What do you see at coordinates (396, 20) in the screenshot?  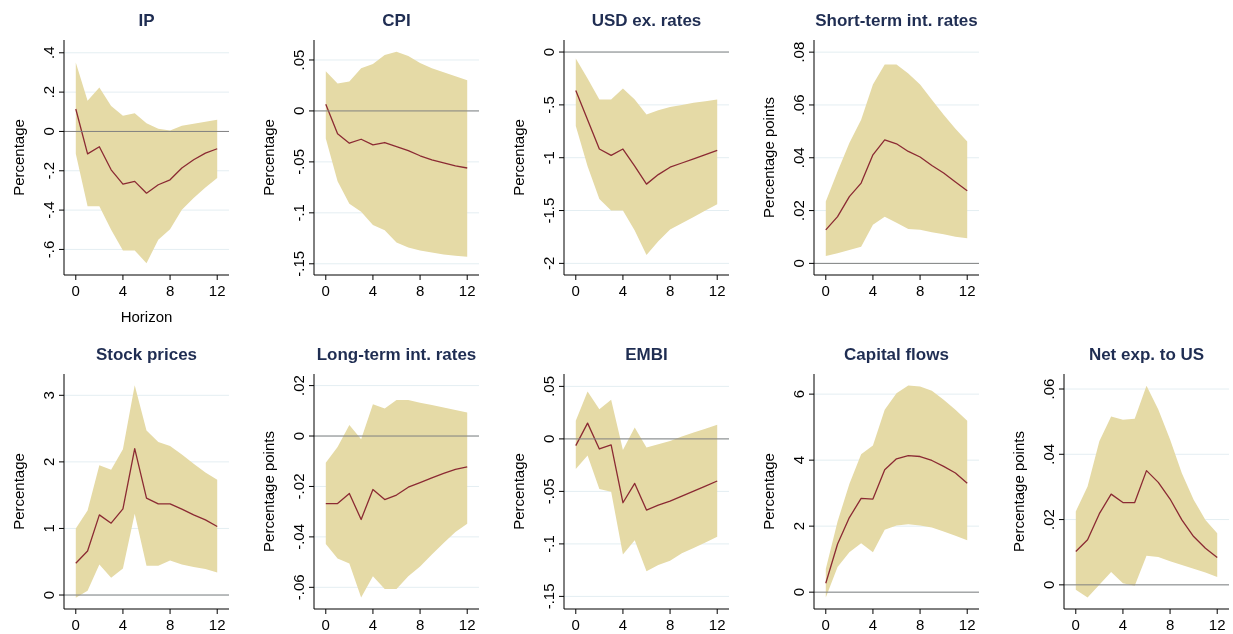 I see `chart-title: CPI` at bounding box center [396, 20].